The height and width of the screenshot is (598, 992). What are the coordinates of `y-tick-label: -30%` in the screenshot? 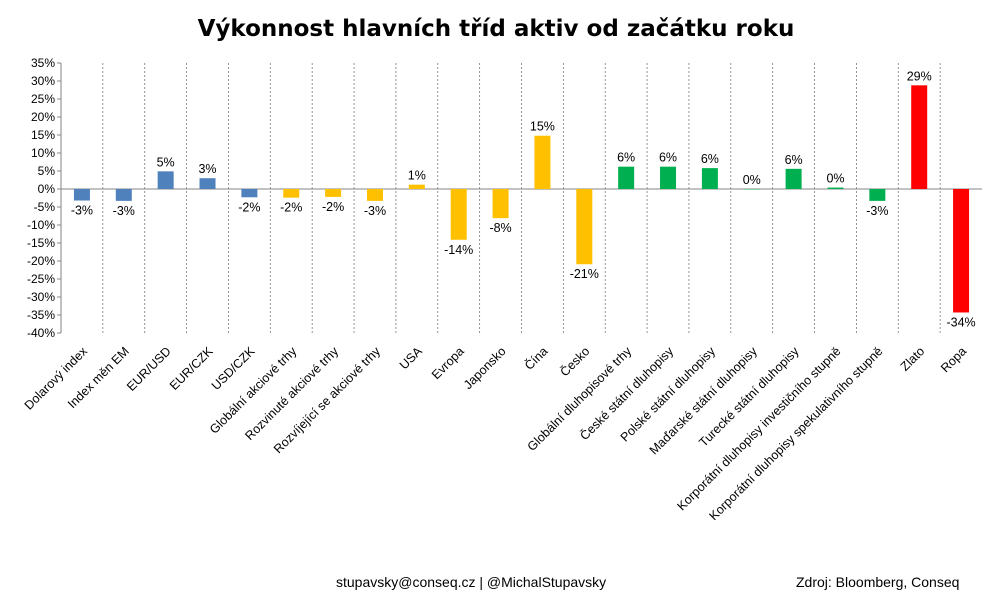 It's located at (41, 297).